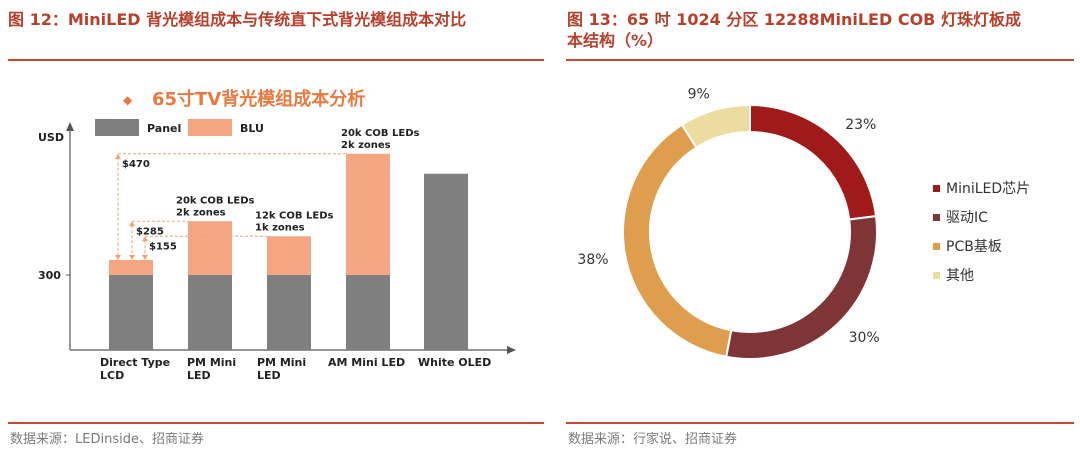 This screenshot has width=1080, height=451. What do you see at coordinates (794, 19) in the screenshot?
I see `right-figure-title-line1: 图 13：65 吋 1024 分区 12288MiniLED COB 灯珠灯板成` at bounding box center [794, 19].